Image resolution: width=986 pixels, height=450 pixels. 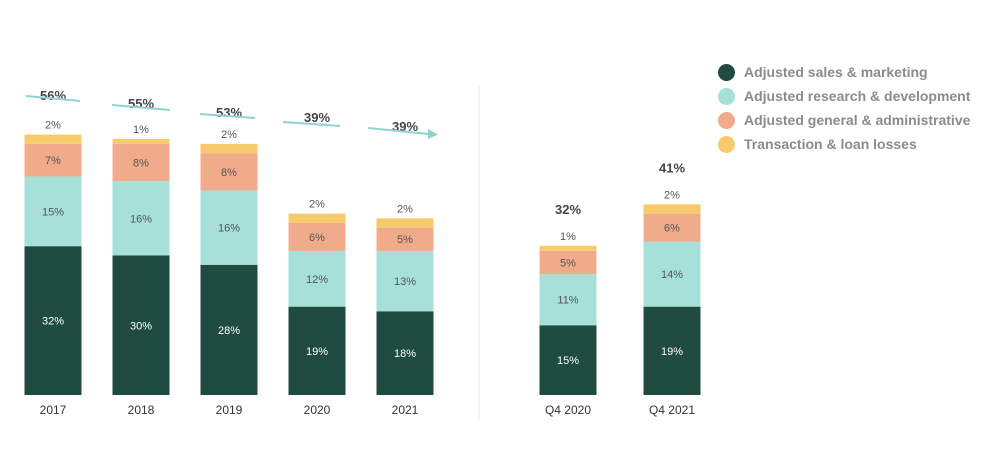 I want to click on total-label: 56%, so click(x=53, y=95).